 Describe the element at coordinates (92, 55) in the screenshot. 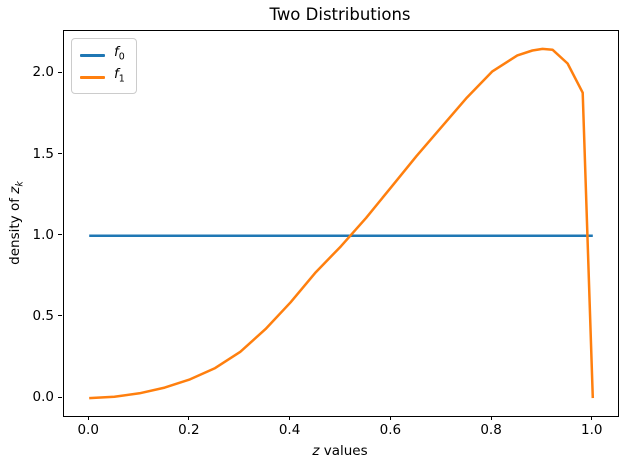

I see `legend-line-f0-swatch` at that location.